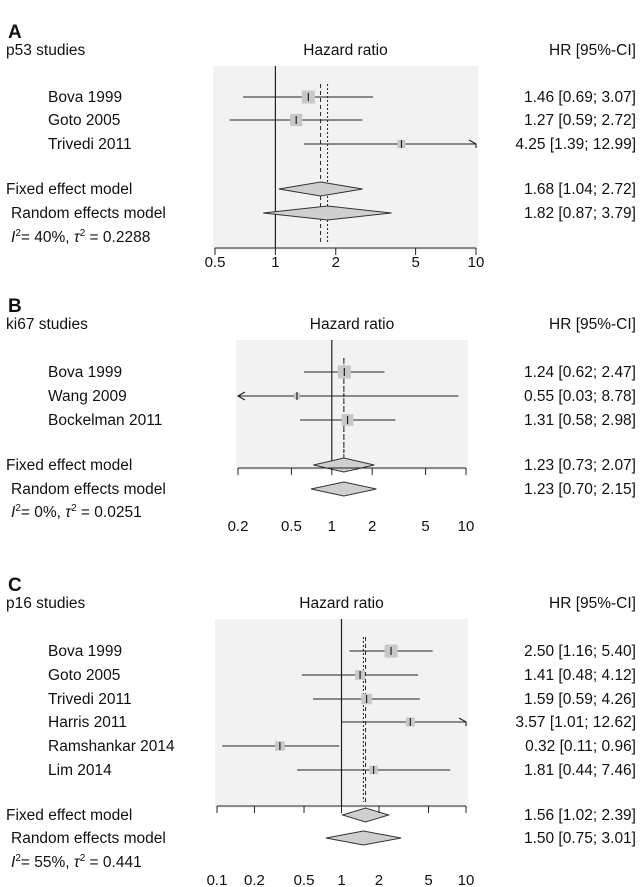 The height and width of the screenshot is (887, 641). What do you see at coordinates (105, 420) in the screenshot?
I see `study-label: Bockelman 2011` at bounding box center [105, 420].